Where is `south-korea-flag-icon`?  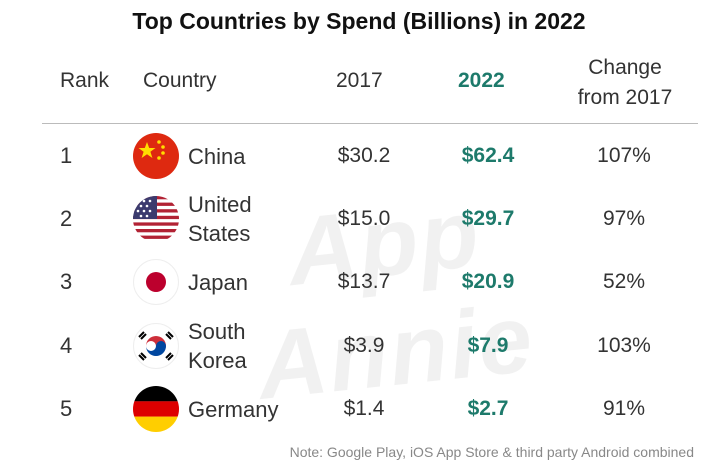
south-korea-flag-icon is located at coordinates (156, 346).